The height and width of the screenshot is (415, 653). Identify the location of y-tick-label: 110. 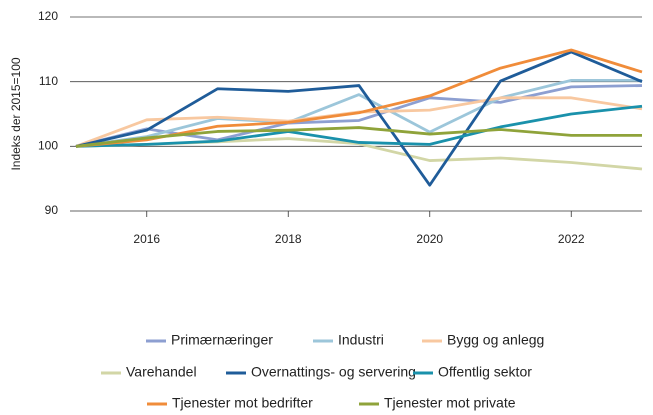
(48, 81).